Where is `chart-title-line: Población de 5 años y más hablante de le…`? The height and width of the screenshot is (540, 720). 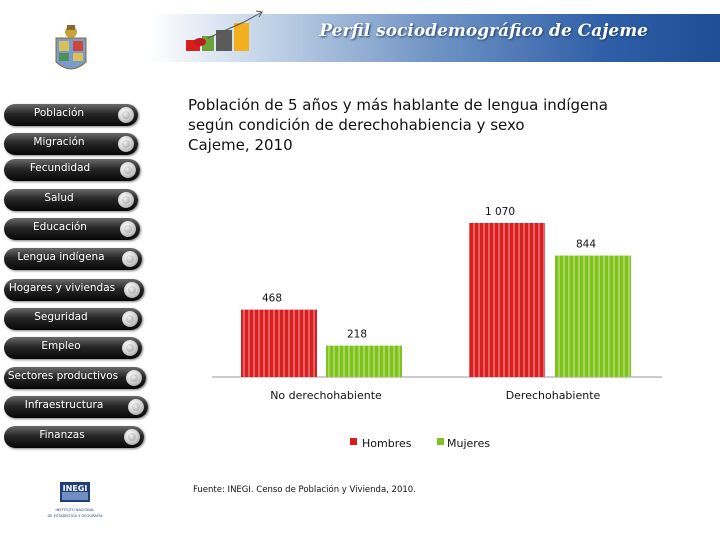
chart-title-line: Población de 5 años y más hablante de le… is located at coordinates (398, 105).